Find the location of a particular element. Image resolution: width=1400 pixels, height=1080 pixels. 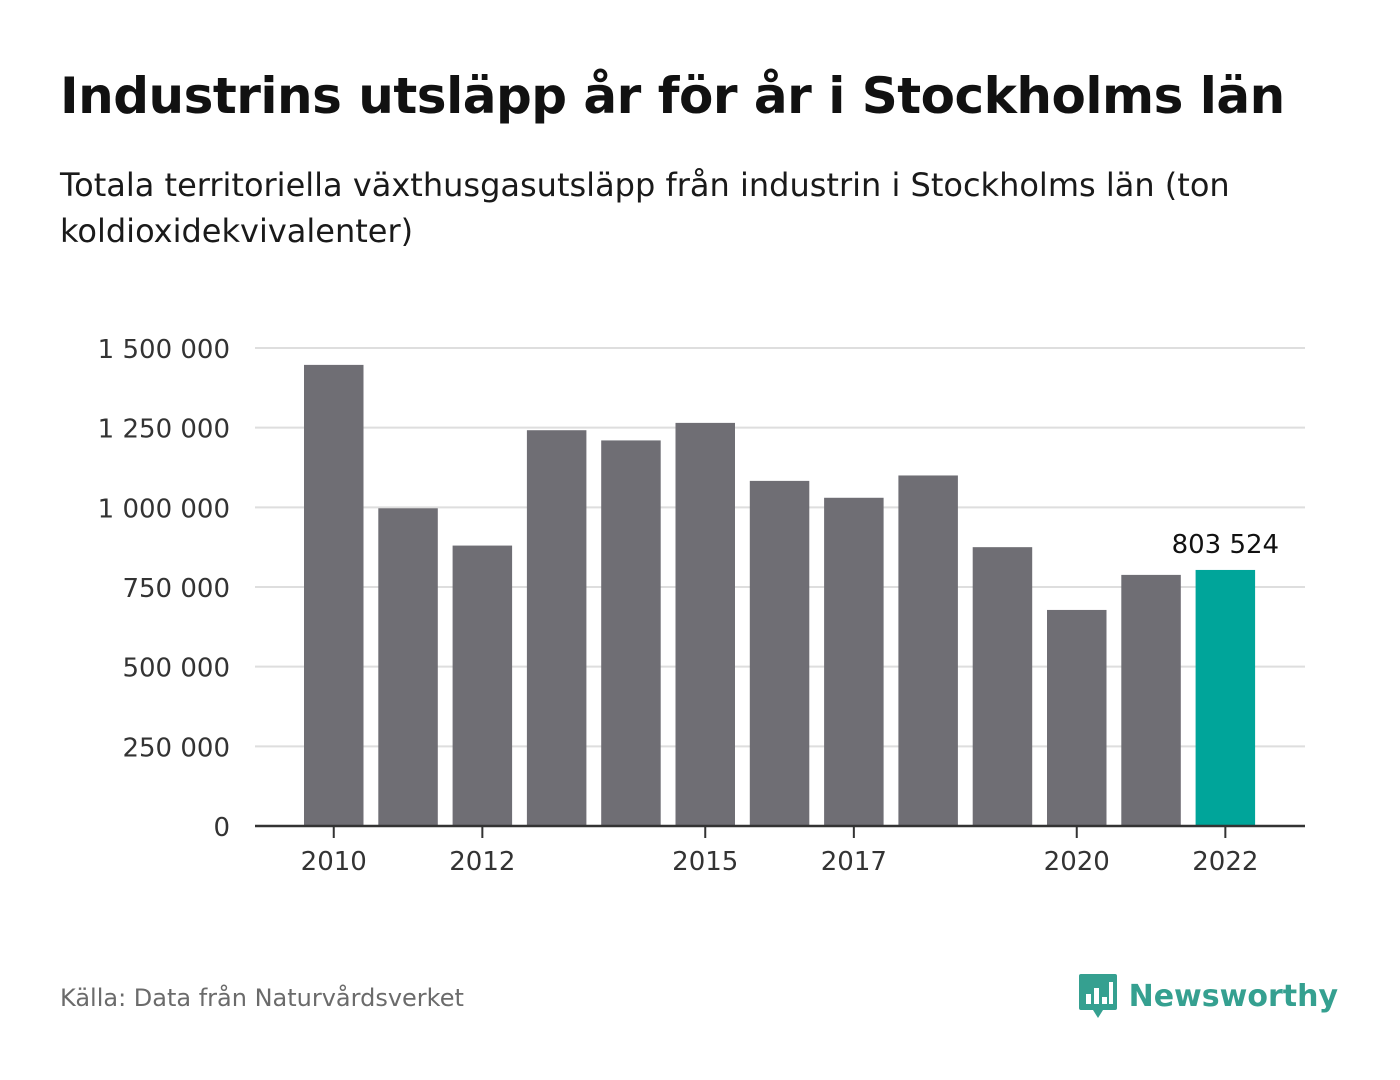

bar-2013 is located at coordinates (556, 628).